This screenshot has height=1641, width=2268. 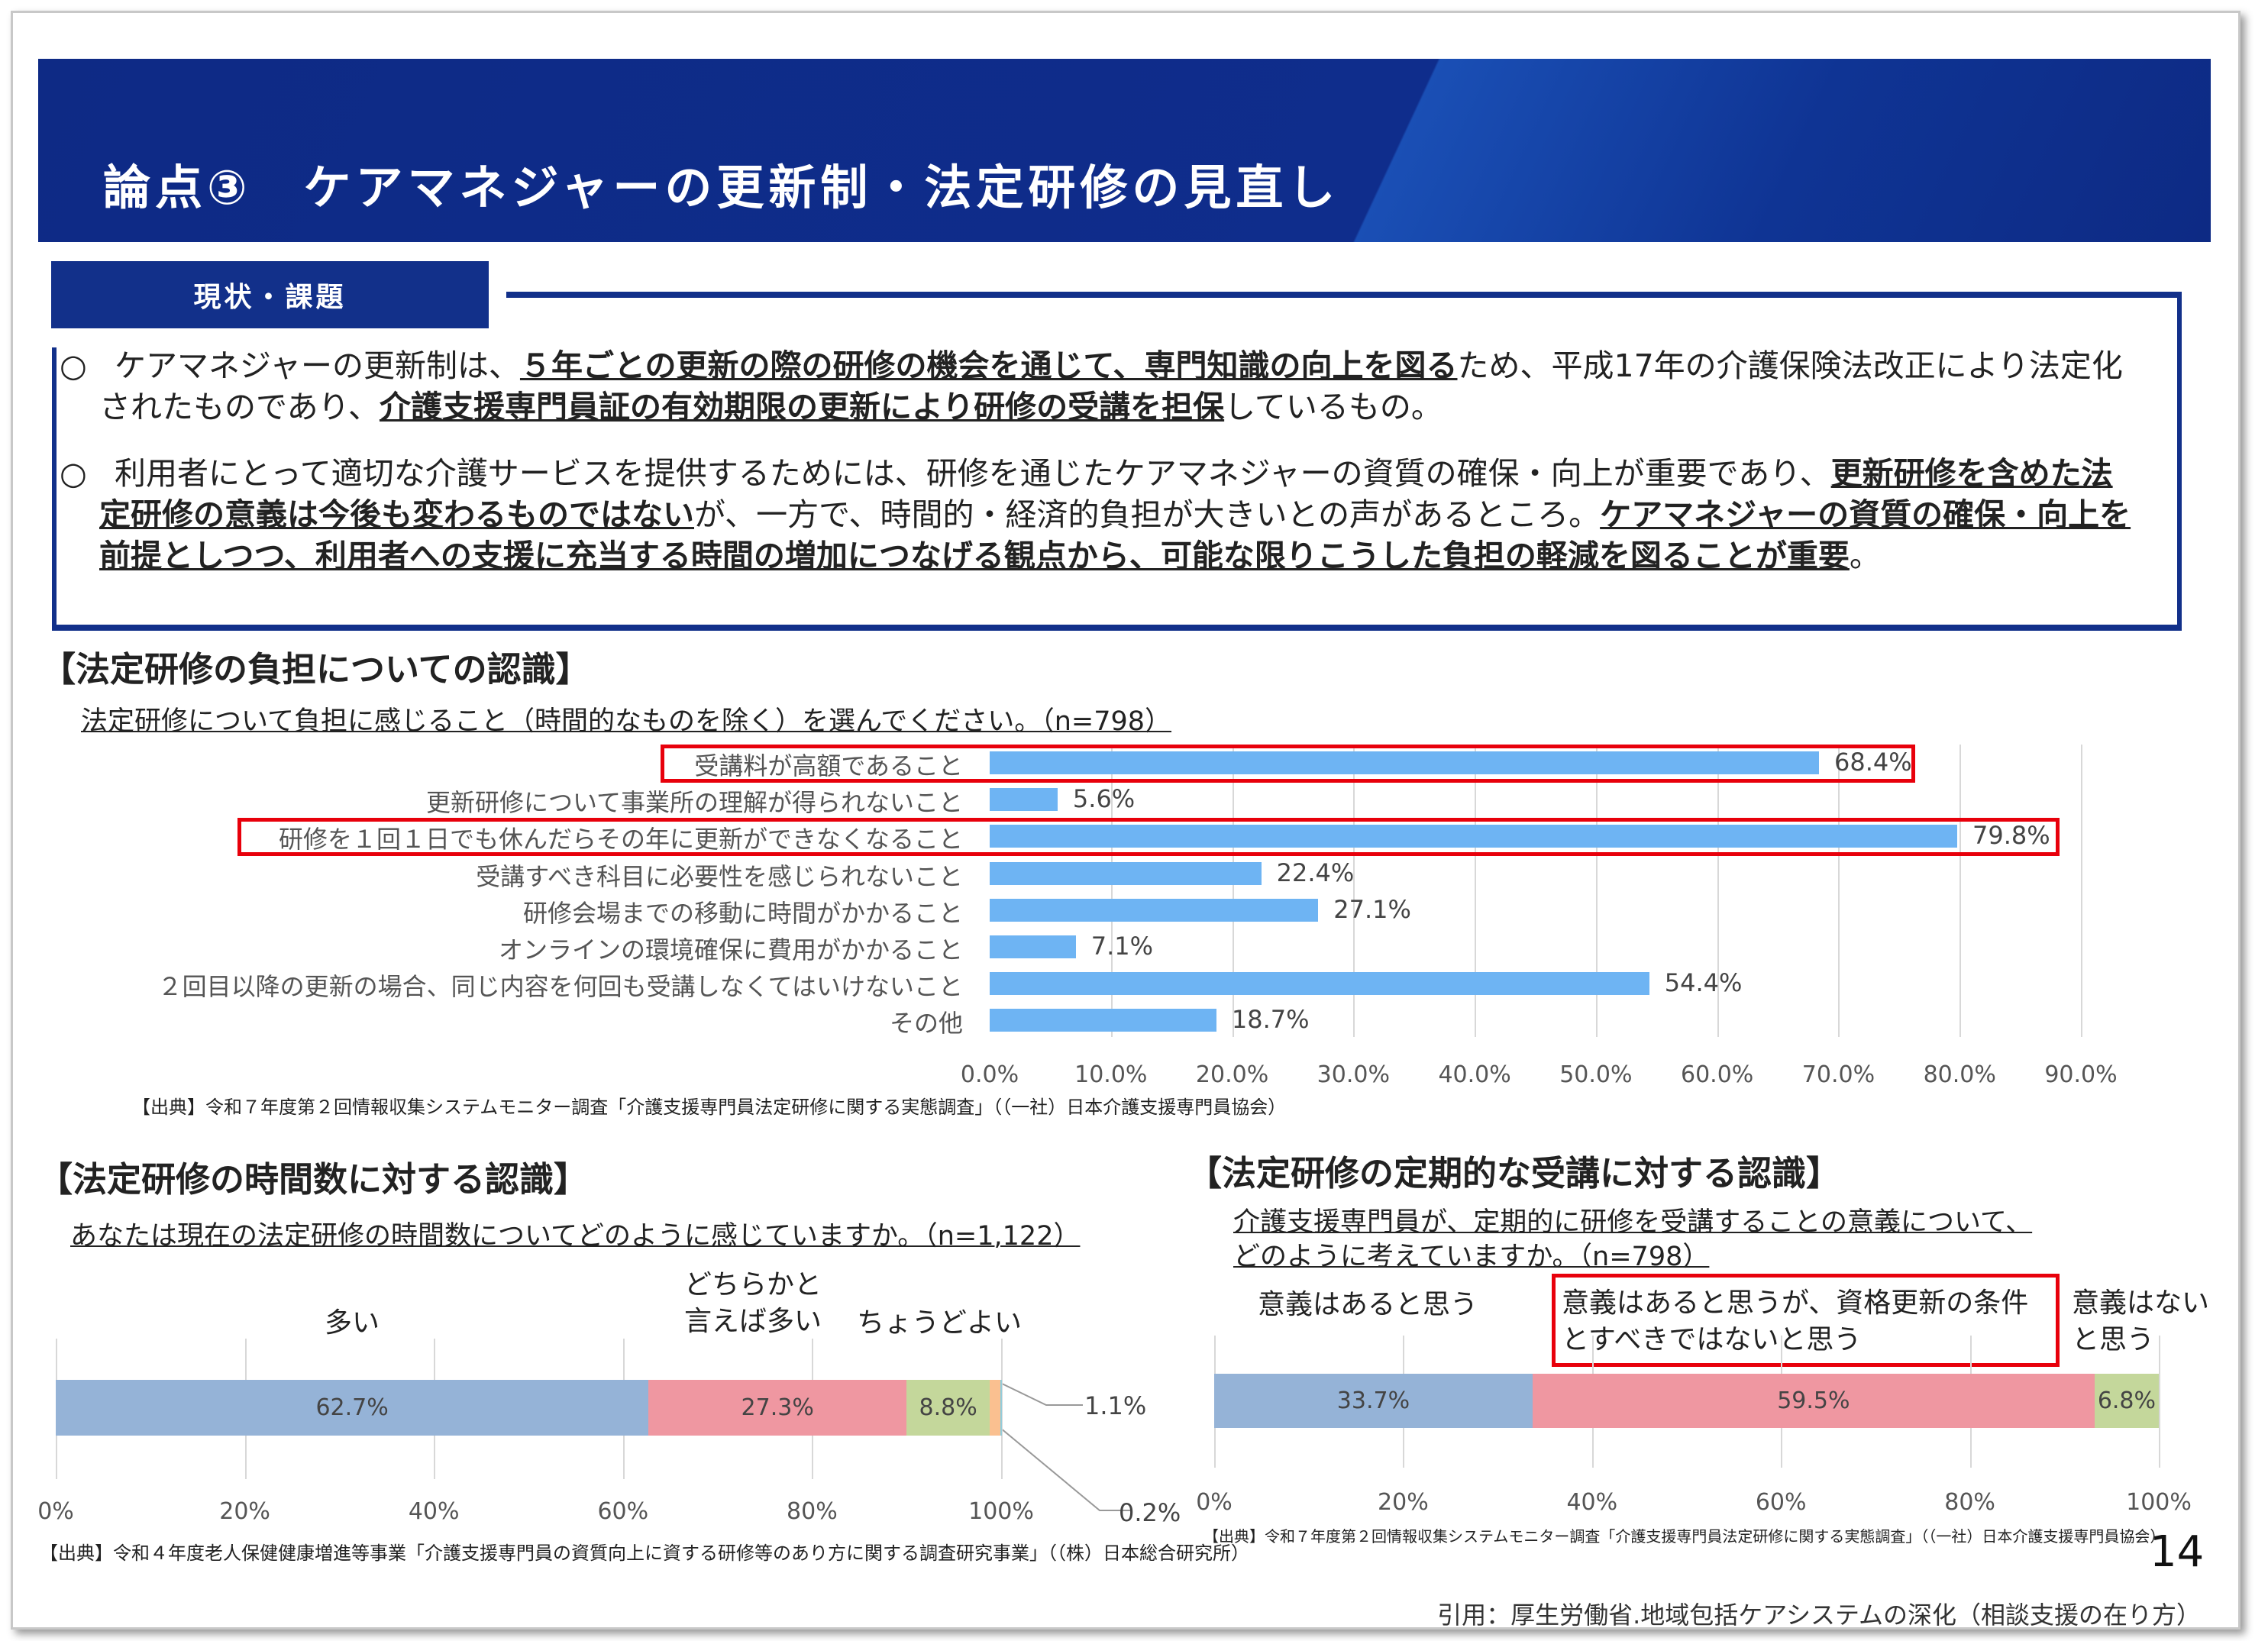 What do you see at coordinates (317, 366) in the screenshot?
I see `body-text: ケアマネジャーの更新制は、` at bounding box center [317, 366].